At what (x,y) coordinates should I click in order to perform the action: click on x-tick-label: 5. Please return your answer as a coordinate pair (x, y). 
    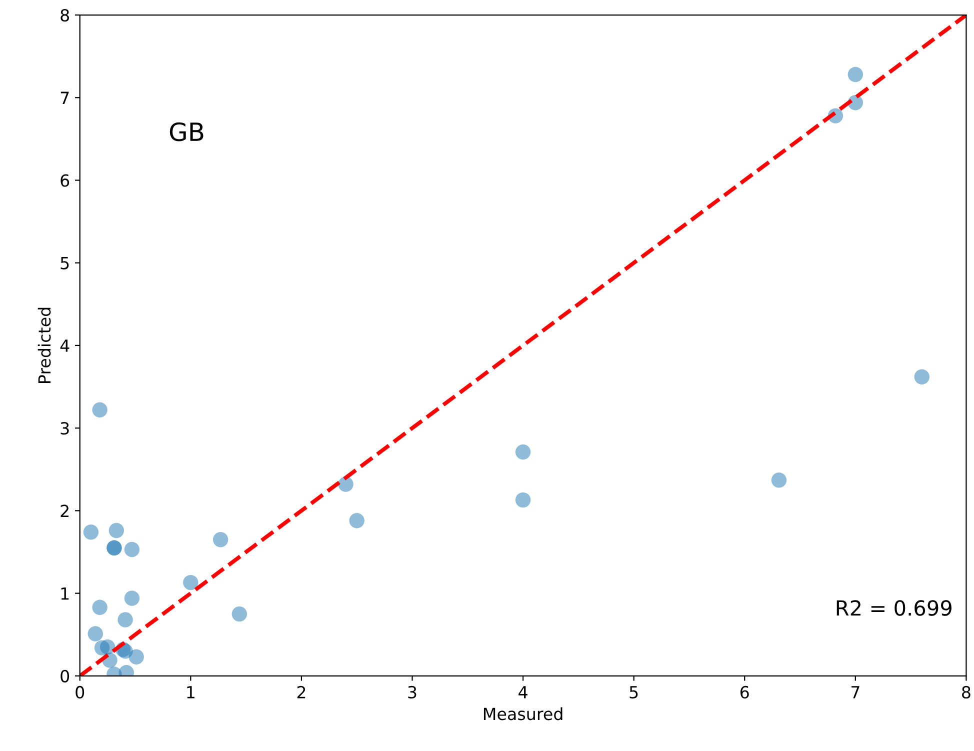
    Looking at the image, I should click on (634, 692).